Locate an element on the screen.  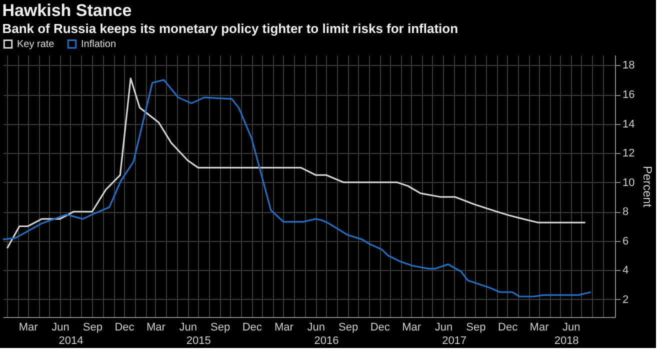
text: 2015 is located at coordinates (198, 341).